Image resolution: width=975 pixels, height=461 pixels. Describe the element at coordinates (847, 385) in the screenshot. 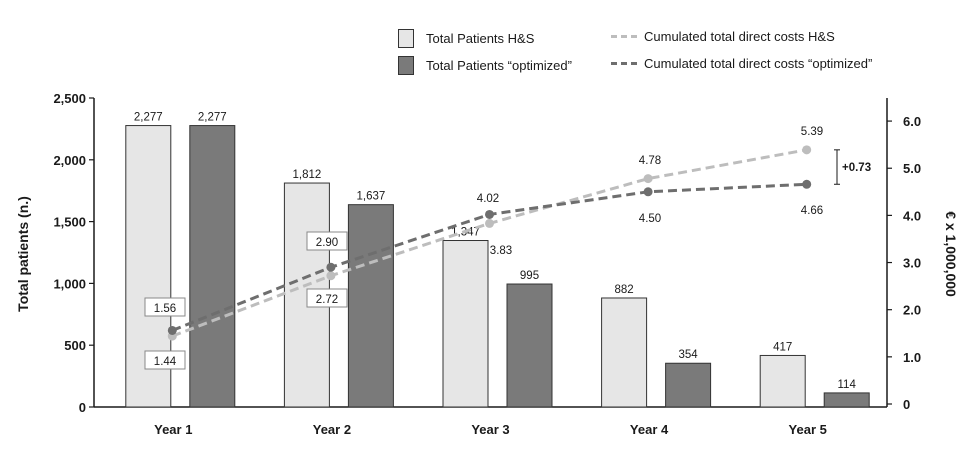

I see `bar-value-label: 114` at that location.